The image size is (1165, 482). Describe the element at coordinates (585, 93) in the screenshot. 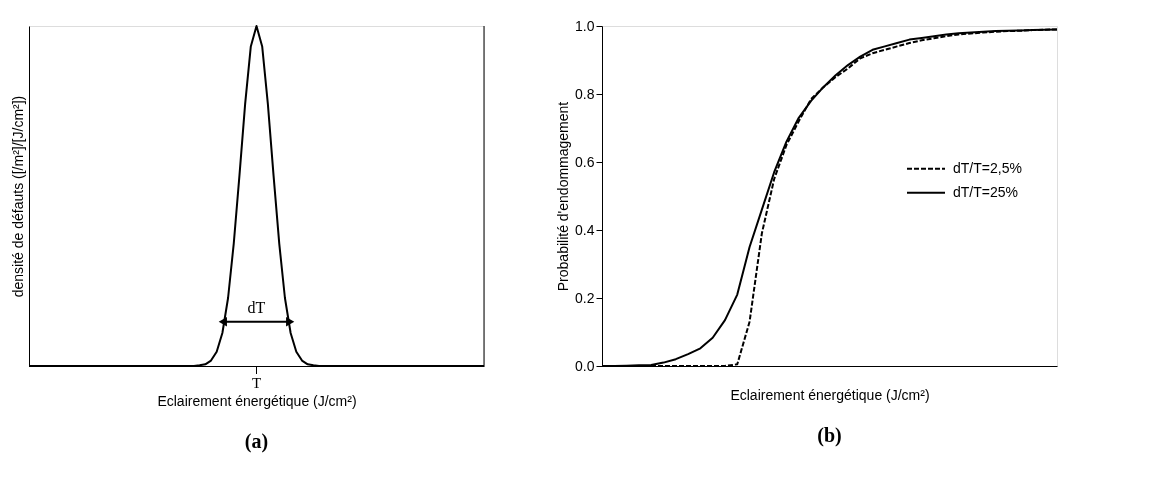

I see `y-tick-label: 0.8` at that location.